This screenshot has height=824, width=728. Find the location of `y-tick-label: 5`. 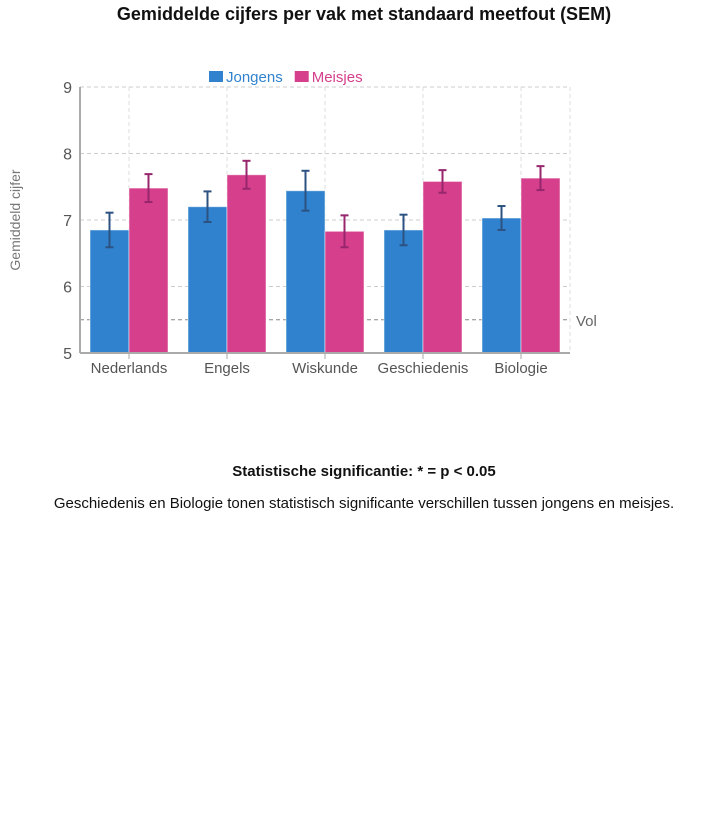

y-tick-label: 5 is located at coordinates (67, 354).